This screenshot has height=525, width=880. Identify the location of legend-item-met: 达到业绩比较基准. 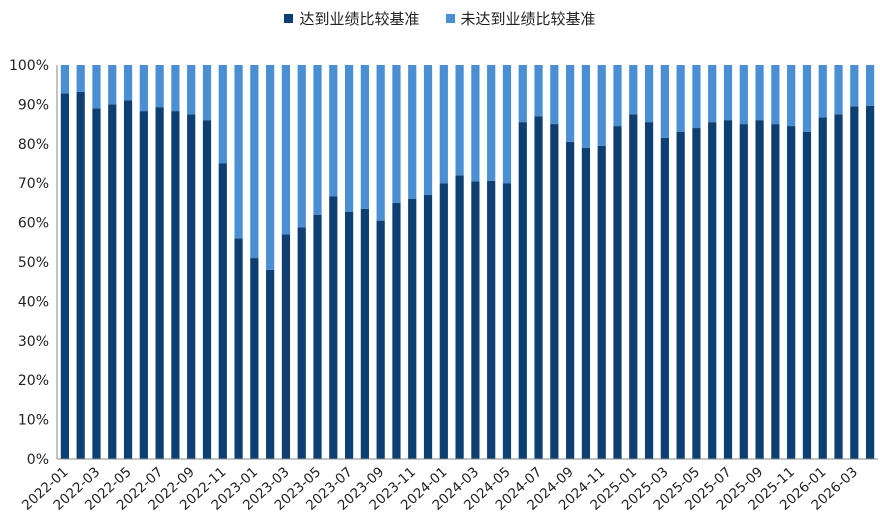
(352, 18).